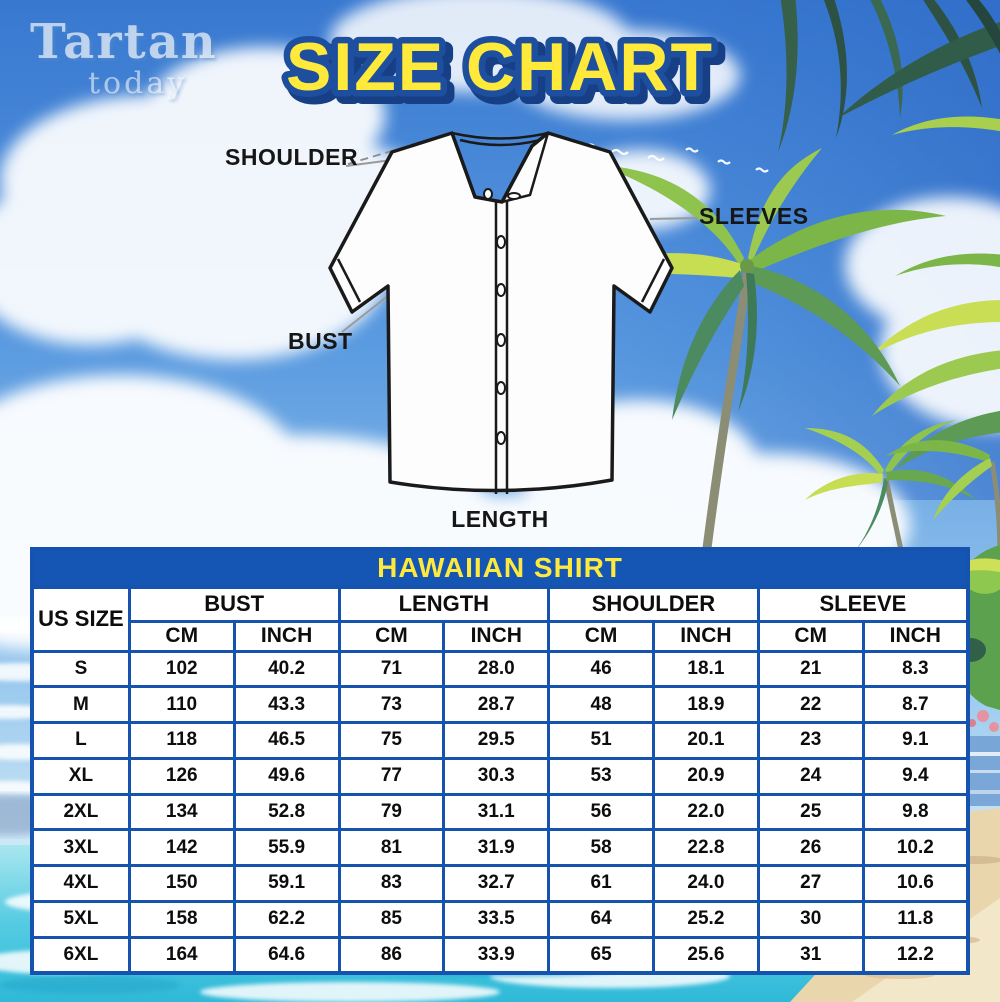  I want to click on table-row: S 102 40.2 71 28.0 46 18.1 21 8.3, so click(500, 669).